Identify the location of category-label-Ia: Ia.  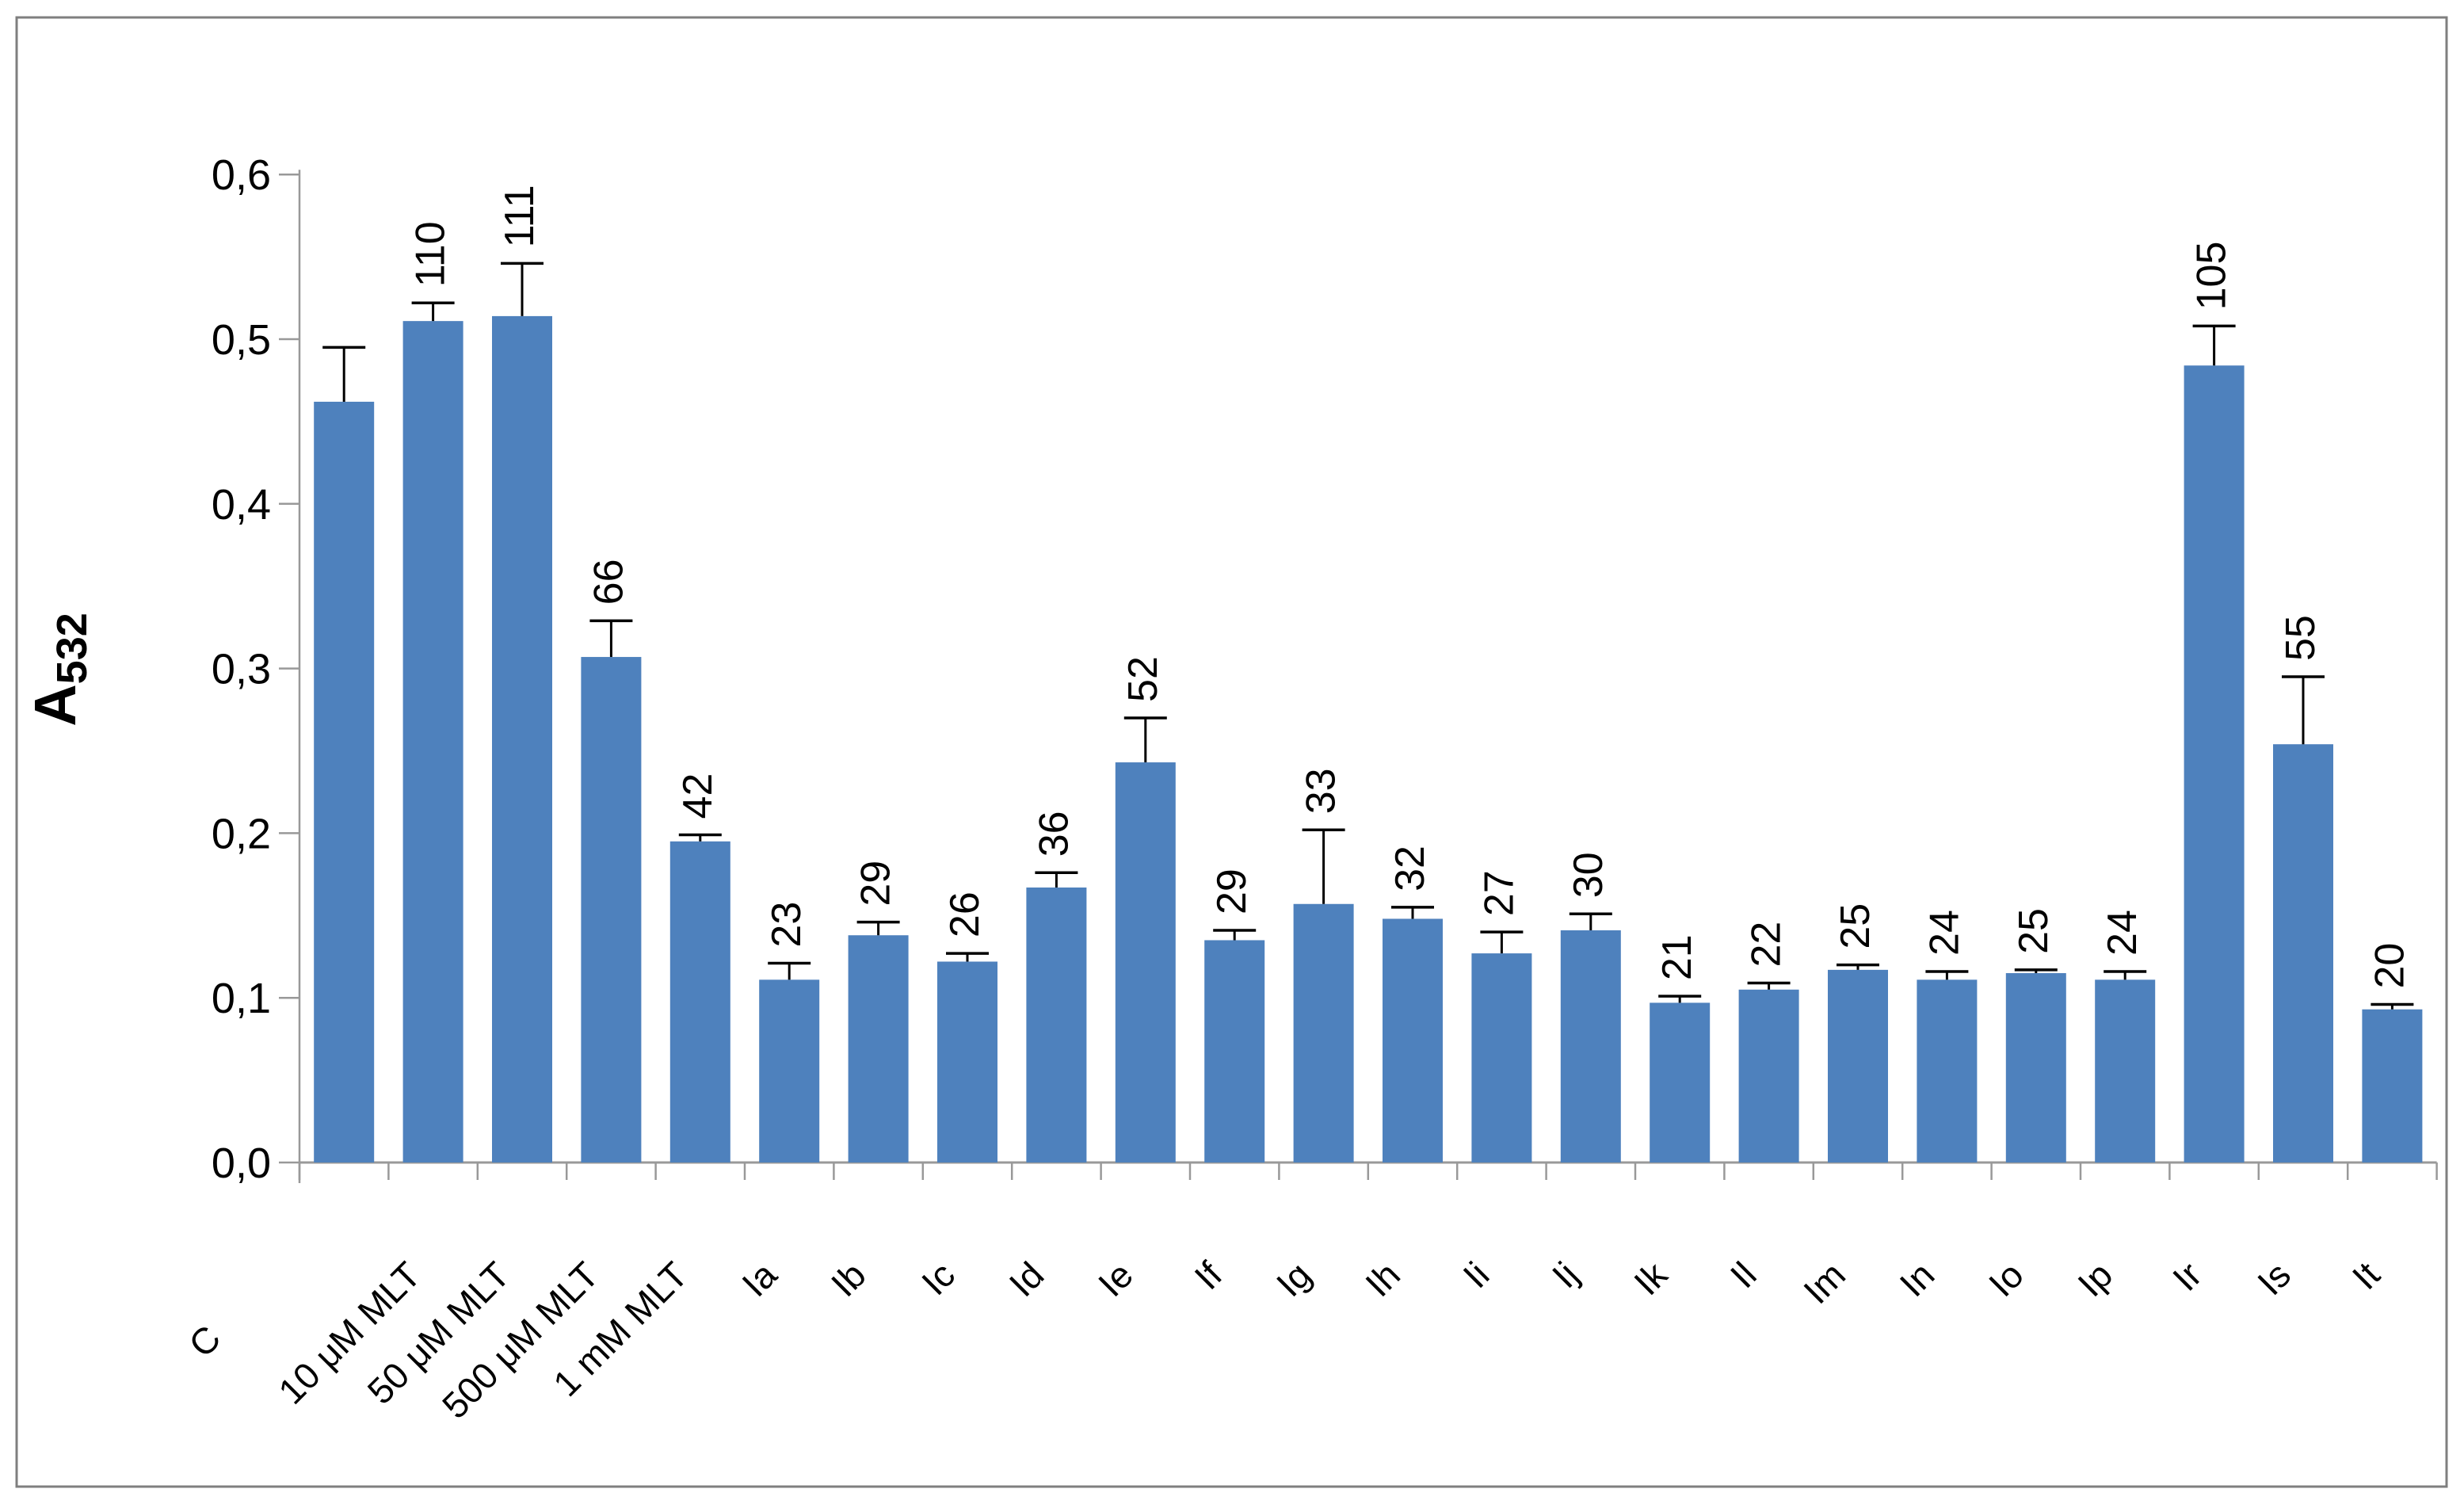
(759, 1279).